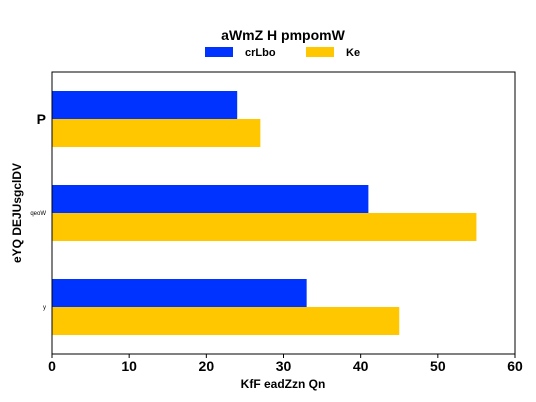 The image size is (536, 402). What do you see at coordinates (283, 35) in the screenshot?
I see `chart-title: aWmZ H pmpomW` at bounding box center [283, 35].